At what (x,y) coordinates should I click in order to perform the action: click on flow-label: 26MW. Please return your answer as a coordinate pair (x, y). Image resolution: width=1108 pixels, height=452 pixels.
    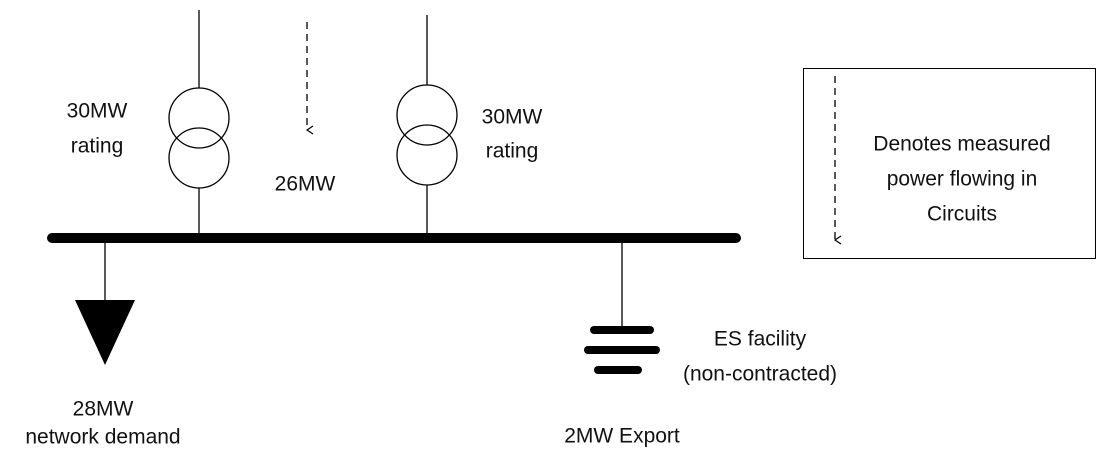
    Looking at the image, I should click on (305, 184).